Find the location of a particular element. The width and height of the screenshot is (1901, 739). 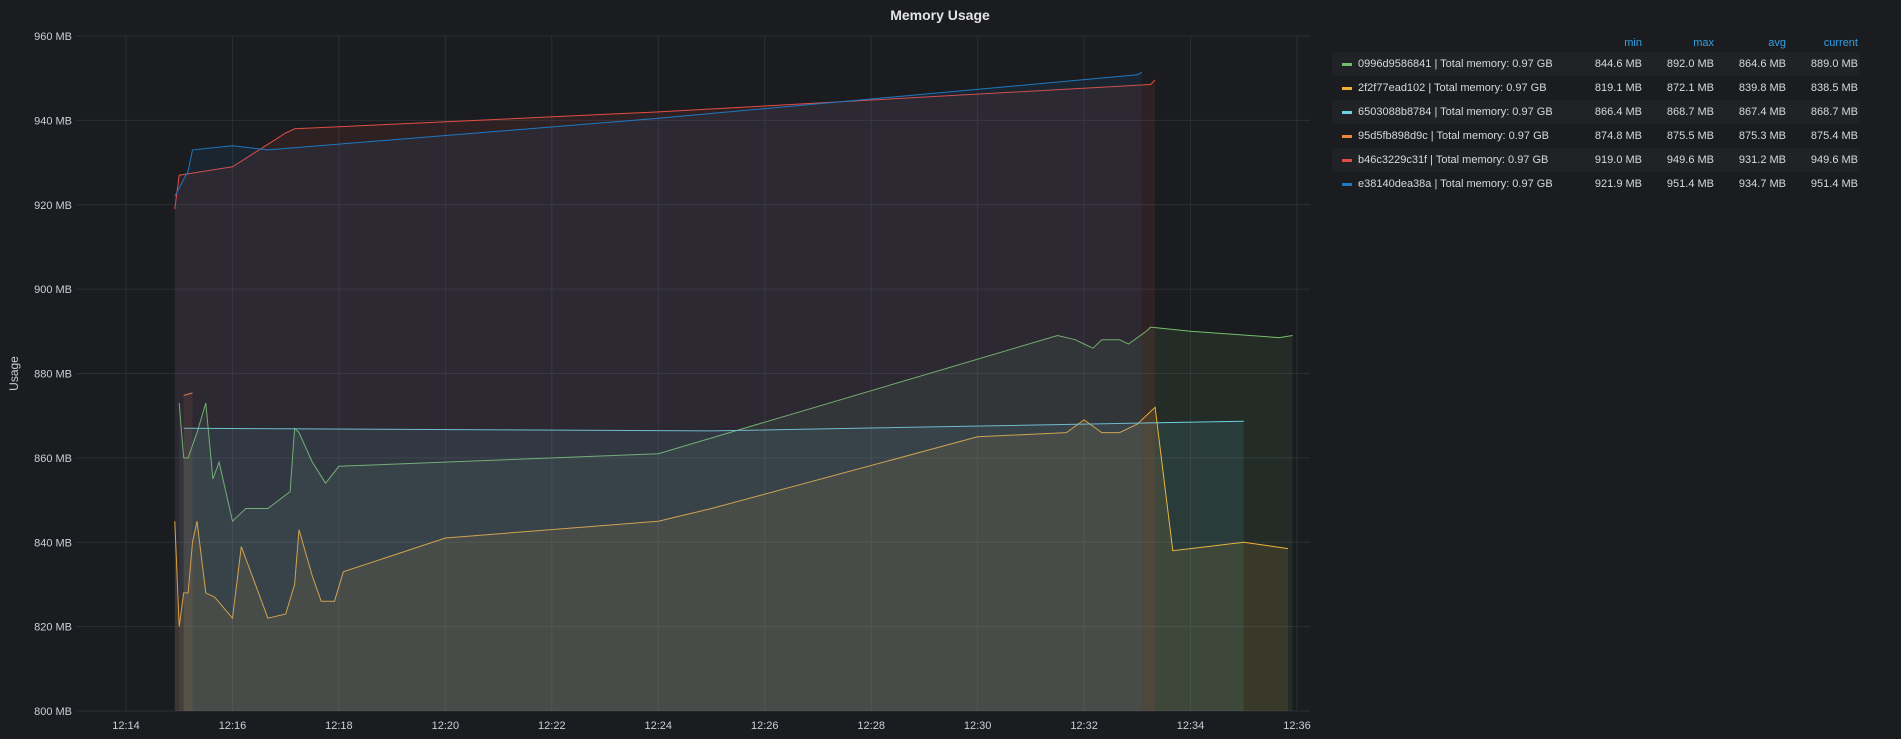

legend-header: min max avg current is located at coordinates (1596, 43).